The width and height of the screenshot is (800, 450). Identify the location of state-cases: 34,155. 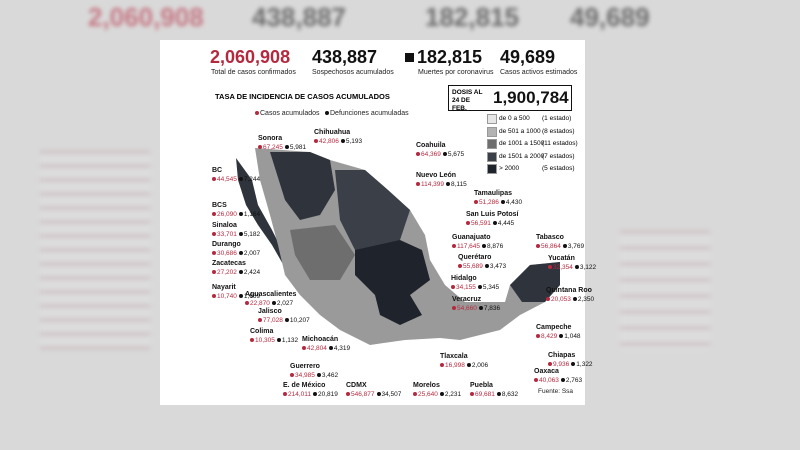
(466, 287).